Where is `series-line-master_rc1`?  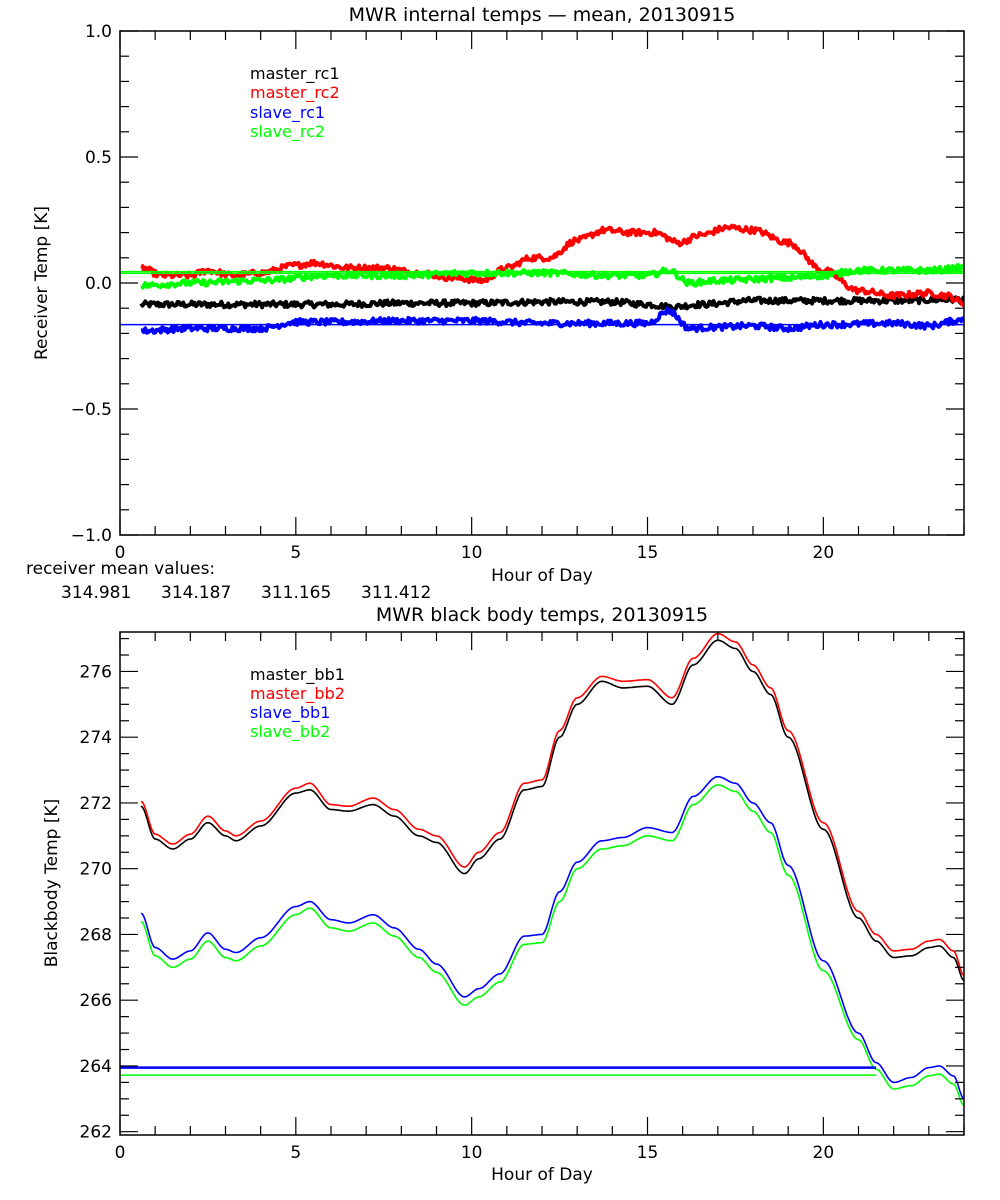
series-line-master_rc1 is located at coordinates (551, 303).